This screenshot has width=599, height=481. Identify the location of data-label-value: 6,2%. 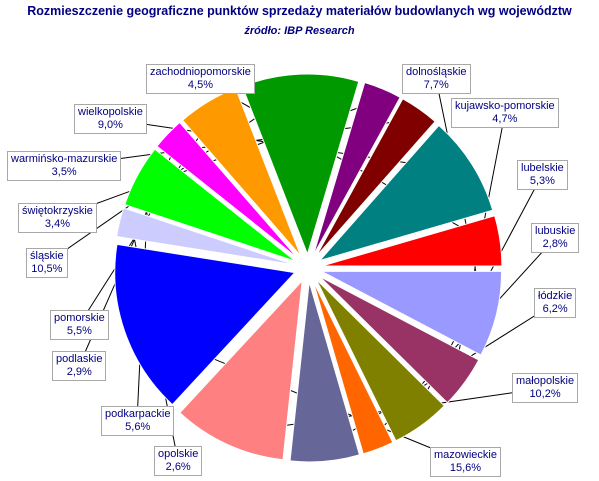
(555, 309).